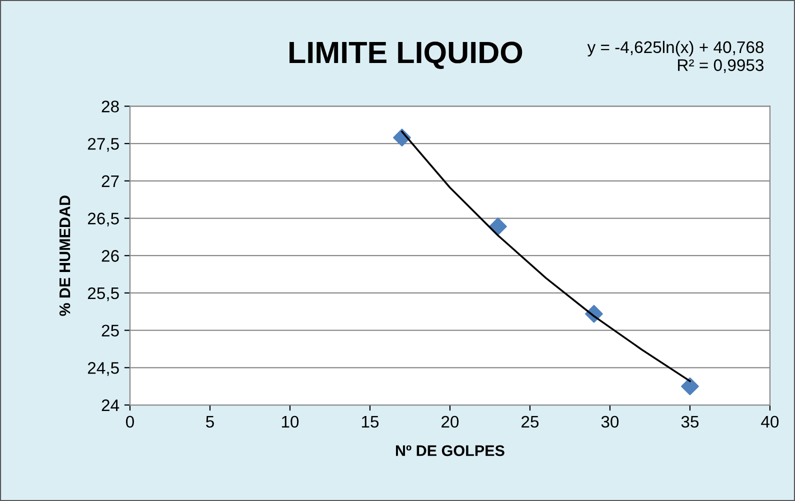 This screenshot has height=501, width=795. Describe the element at coordinates (290, 422) in the screenshot. I see `x-tick-label: 10` at that location.